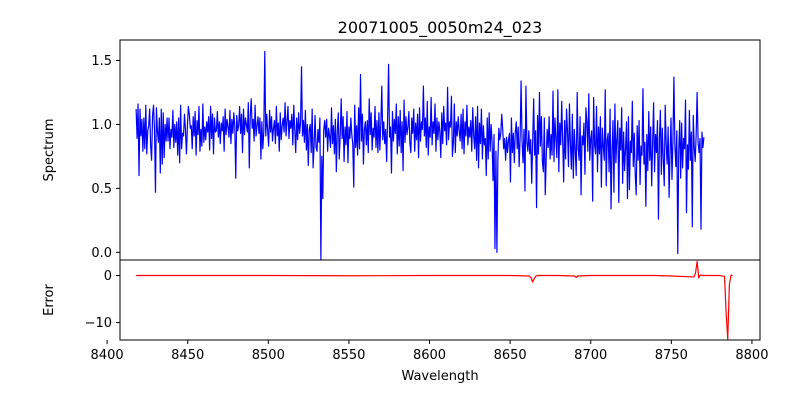  Describe the element at coordinates (105, 157) in the screenshot. I see `spectrum-y-ticks: 0.0 0.5 1.0 1.5` at that location.